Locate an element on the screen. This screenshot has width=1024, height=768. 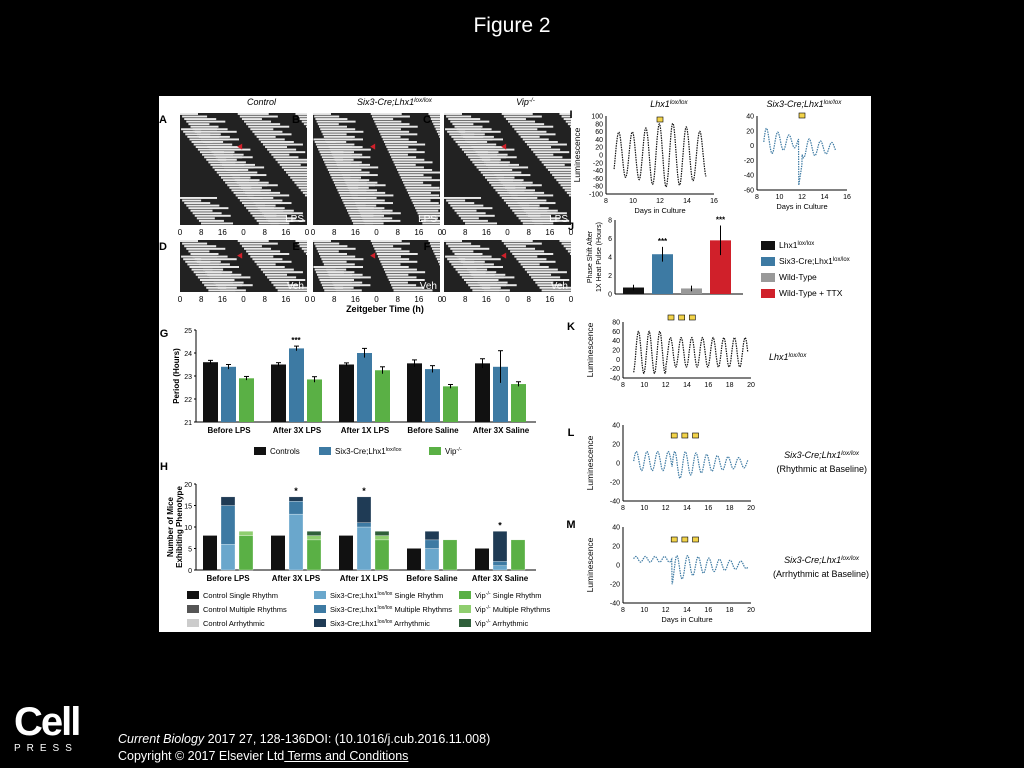
actogram-xtick-D: 16 is located at coordinates (222, 299).